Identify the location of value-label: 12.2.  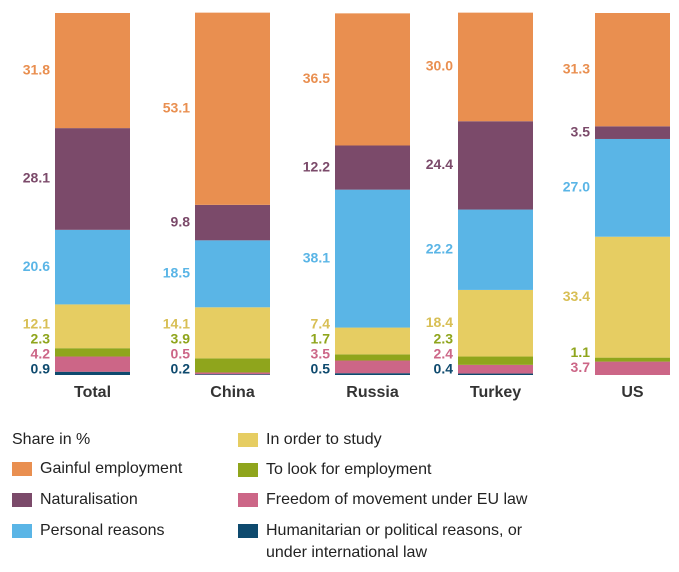
(316, 166).